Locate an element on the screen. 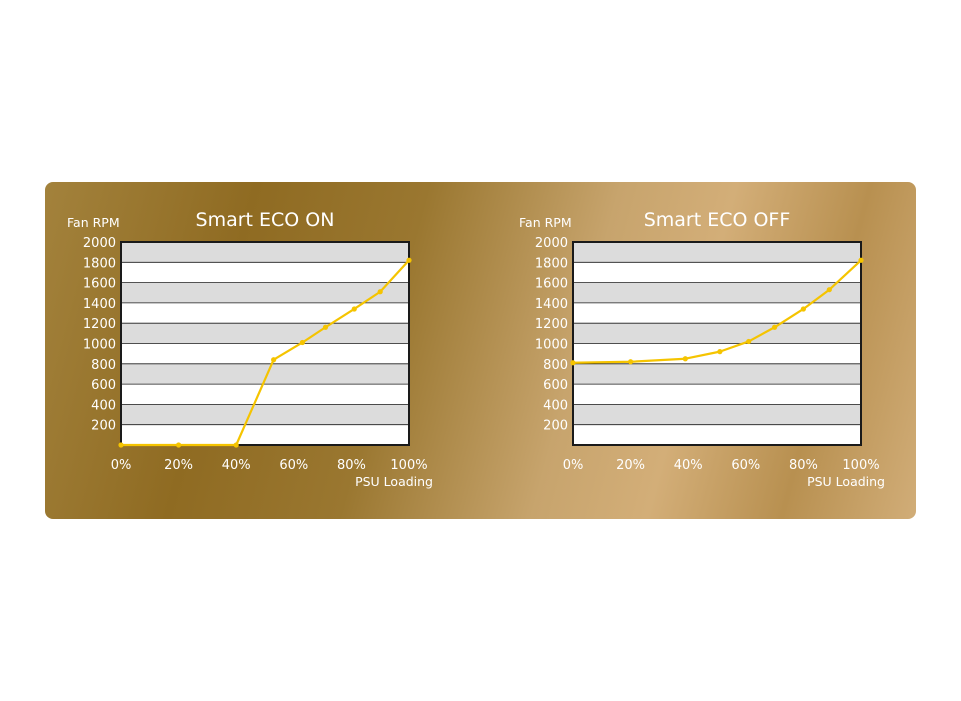 Image resolution: width=961 pixels, height=701 pixels. chart-title: Smart ECO ON is located at coordinates (265, 220).